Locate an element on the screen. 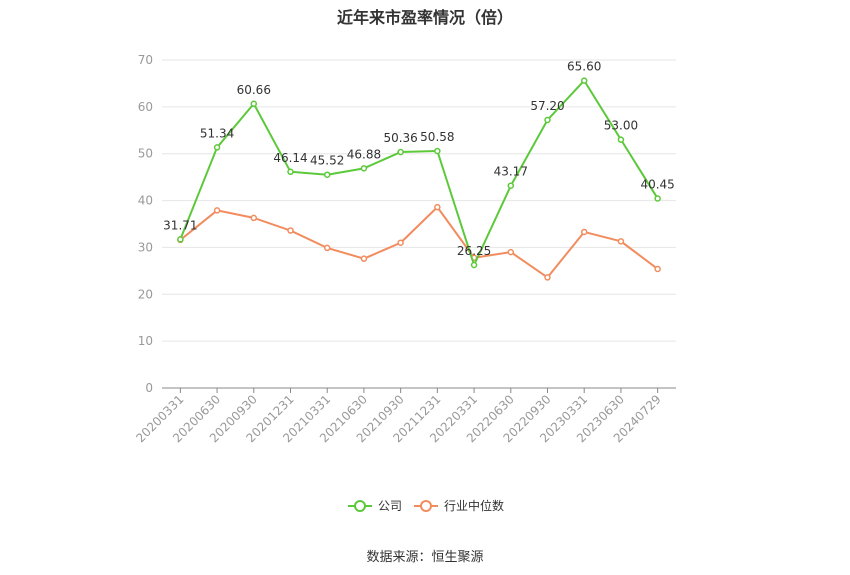 The image size is (850, 575). data-label: 43.17 is located at coordinates (511, 172).